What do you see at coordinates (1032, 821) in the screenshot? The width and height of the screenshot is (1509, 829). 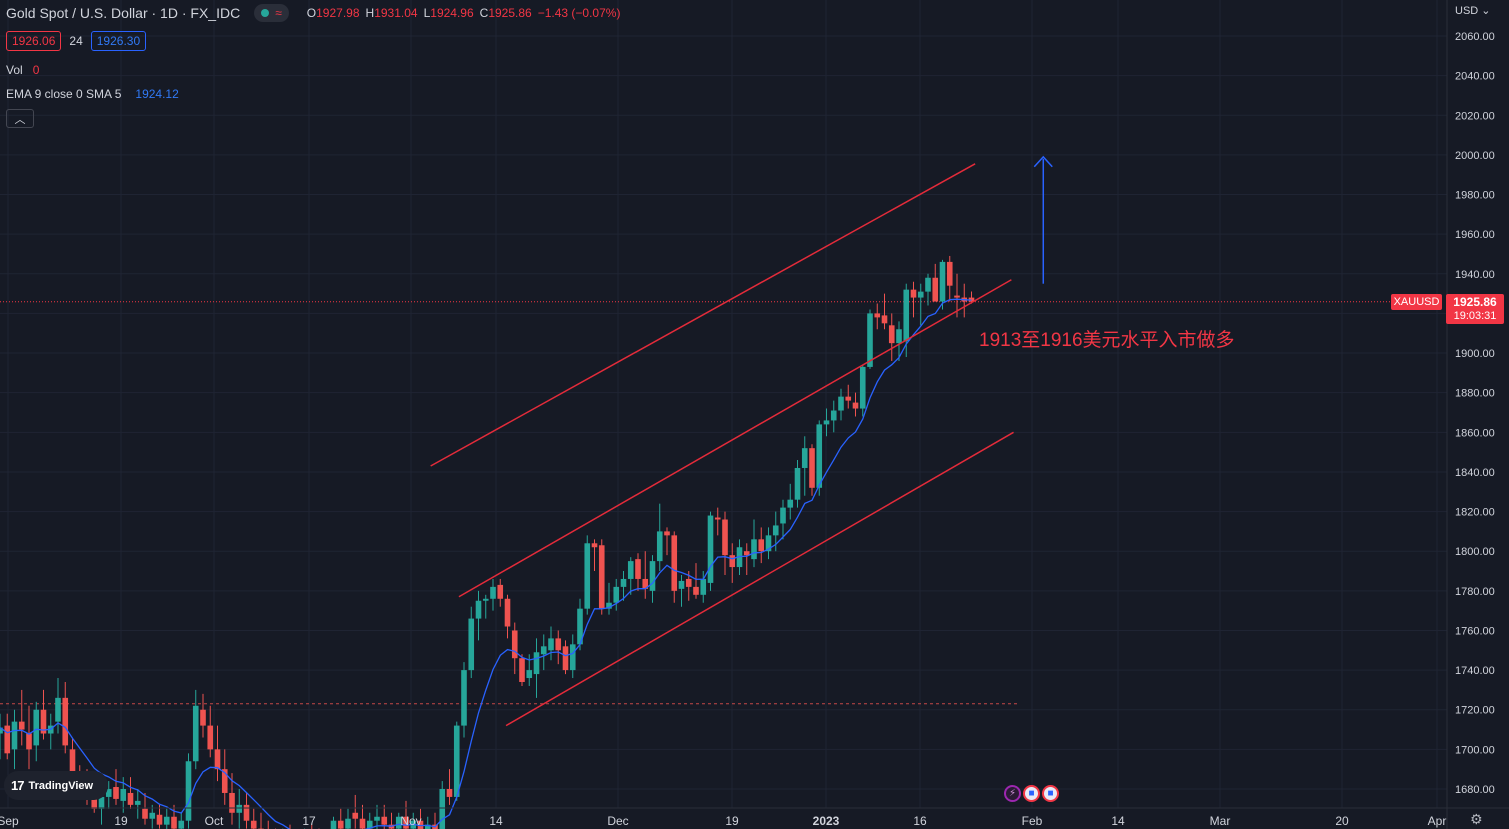 I see `time-tick-label: Feb` at bounding box center [1032, 821].